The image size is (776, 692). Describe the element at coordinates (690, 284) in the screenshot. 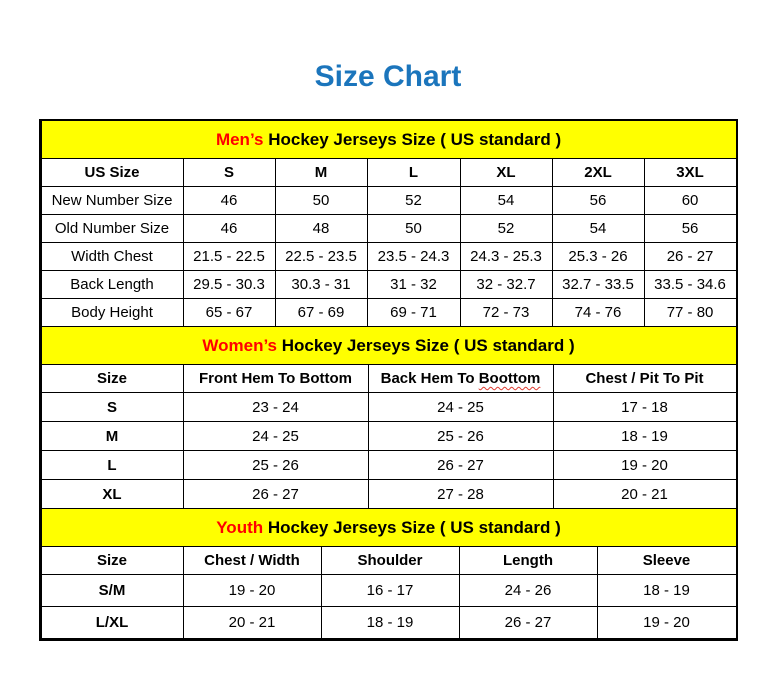

I see `men-value-cell: 33.5 - 34.6` at that location.